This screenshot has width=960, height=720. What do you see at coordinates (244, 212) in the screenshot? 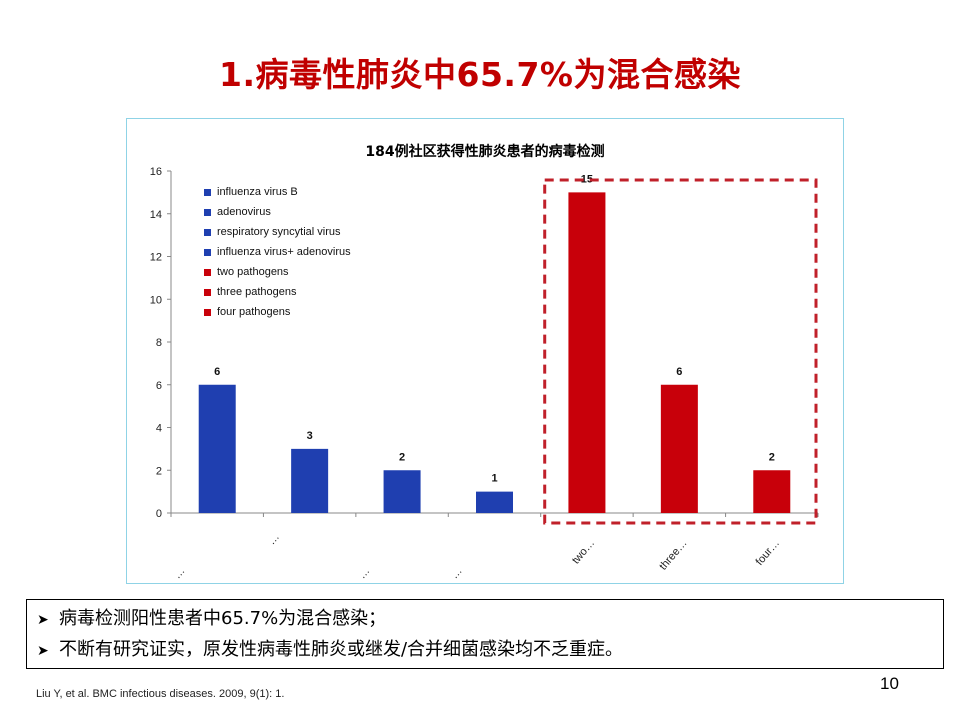
I see `legend-label: adenovirus` at bounding box center [244, 212].